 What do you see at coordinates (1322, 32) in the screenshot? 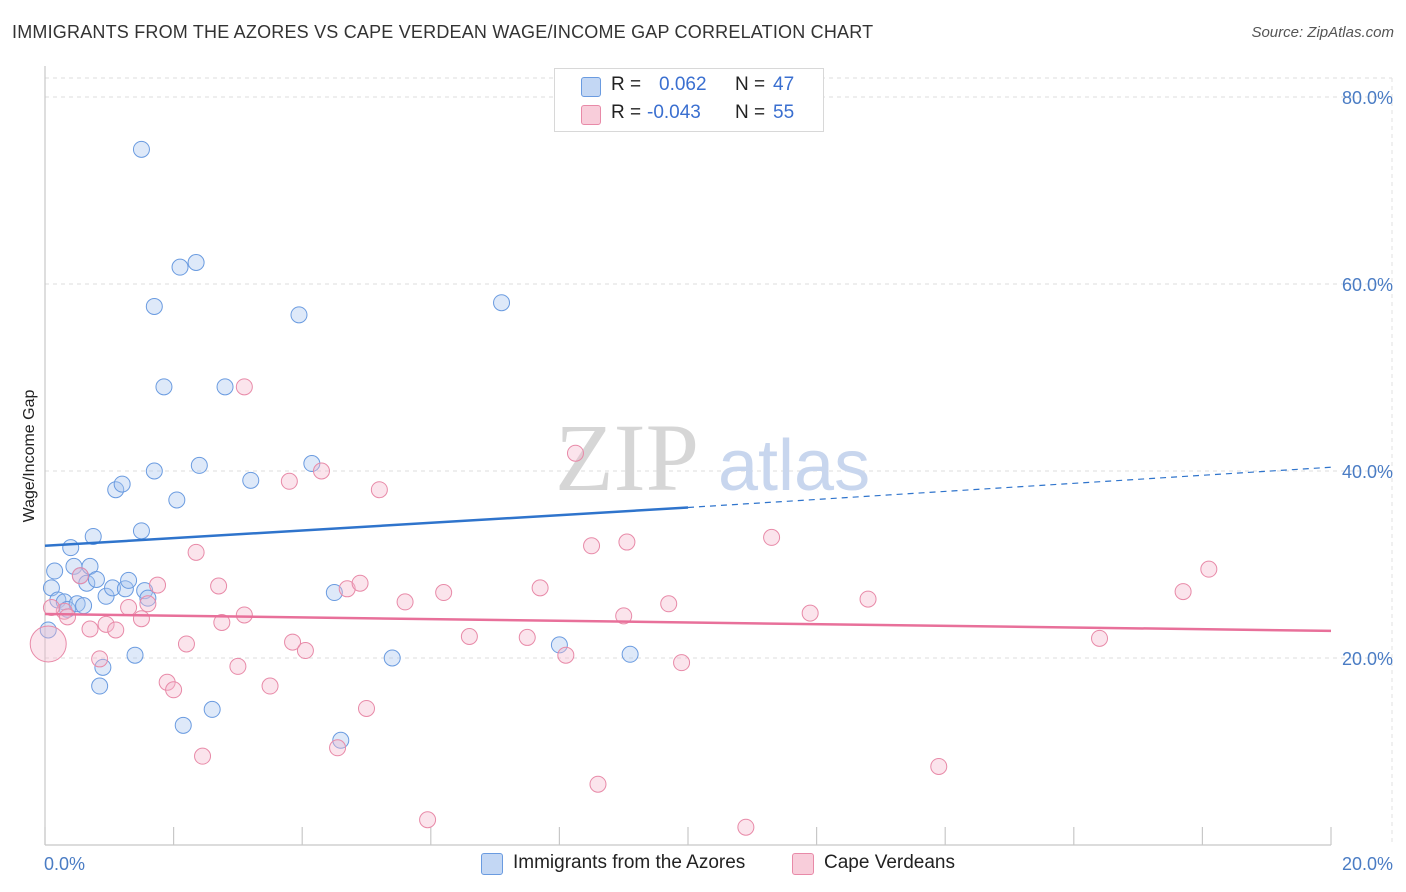
I see `source-credit: Source: ZipAtlas.com` at bounding box center [1322, 32].